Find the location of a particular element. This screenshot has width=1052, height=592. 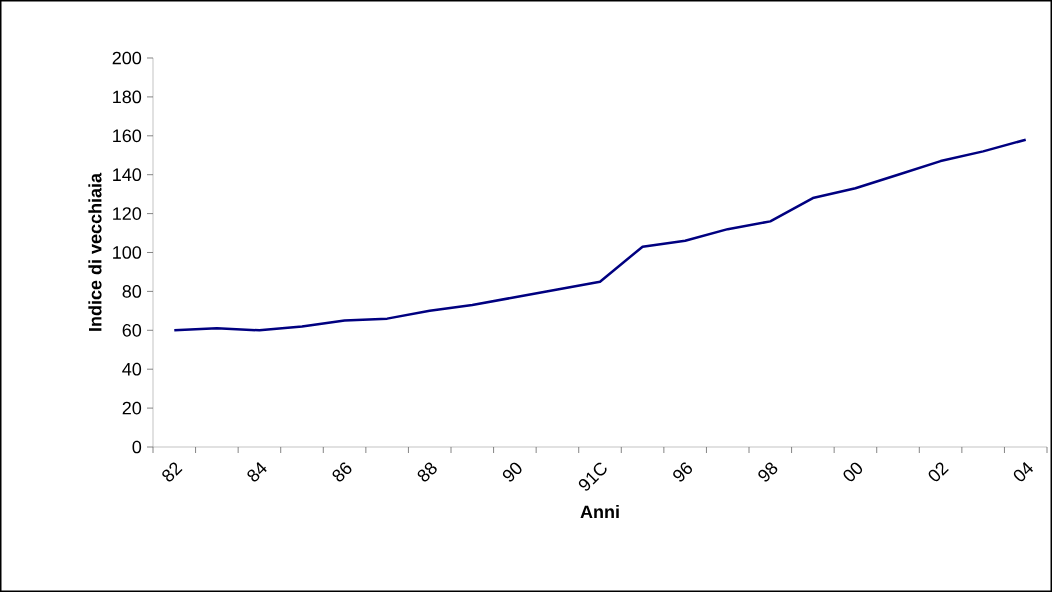

x-tick-label: 04 is located at coordinates (1023, 472).